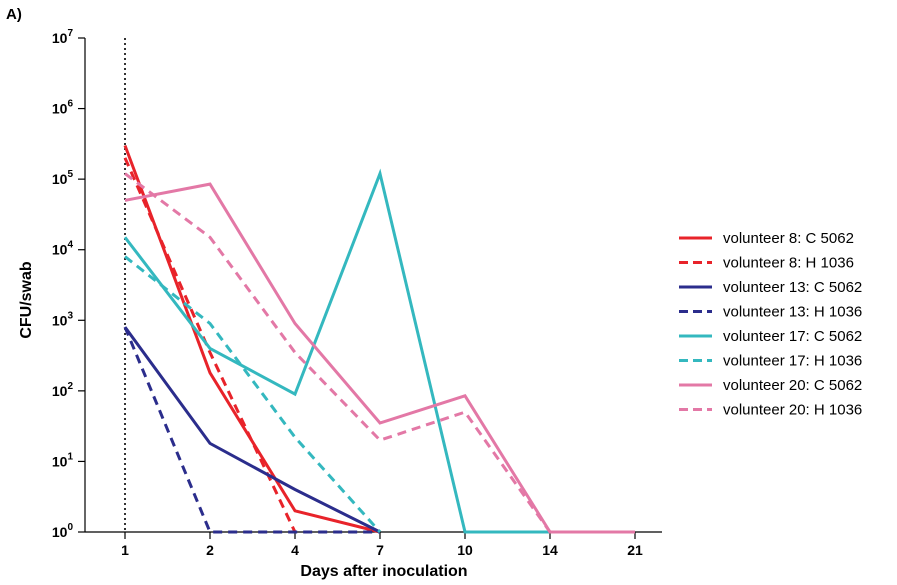 This screenshot has width=897, height=585. What do you see at coordinates (383, 571) in the screenshot?
I see `x-axis-title: Days after inoculation` at bounding box center [383, 571].